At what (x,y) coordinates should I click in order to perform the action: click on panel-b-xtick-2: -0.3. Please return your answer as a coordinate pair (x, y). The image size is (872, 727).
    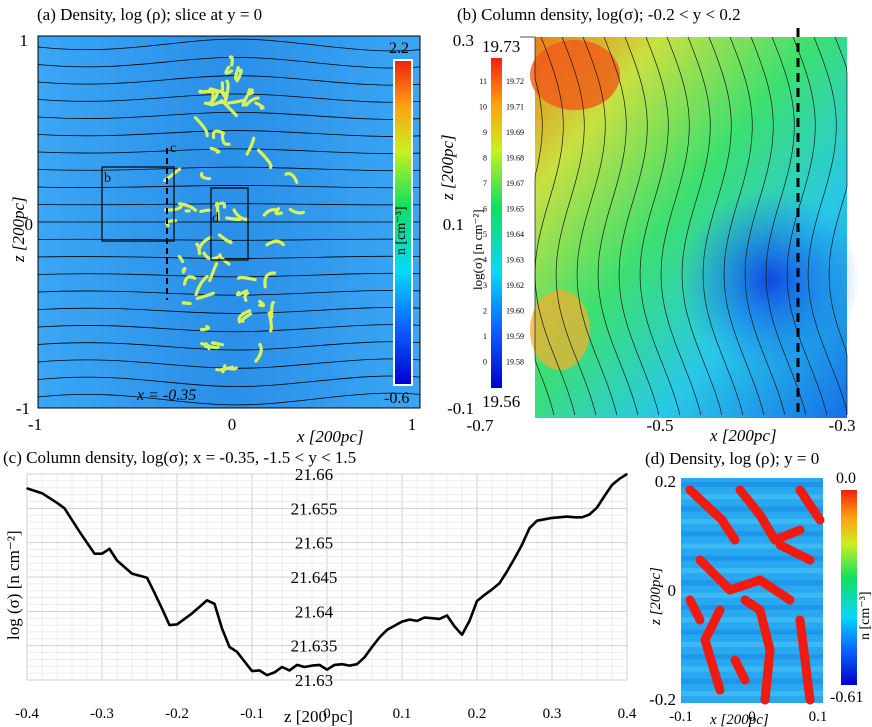
    Looking at the image, I should click on (842, 425).